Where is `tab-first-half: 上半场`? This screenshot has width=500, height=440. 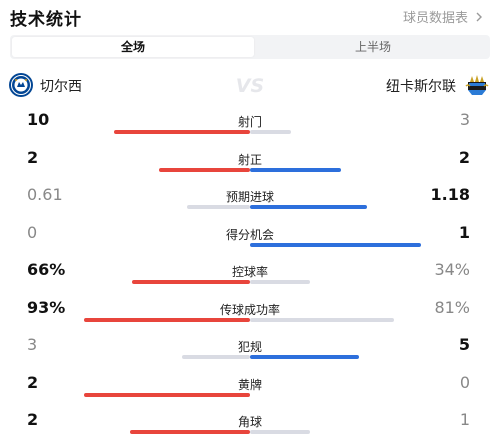
tab-first-half: 上半场 is located at coordinates (372, 47).